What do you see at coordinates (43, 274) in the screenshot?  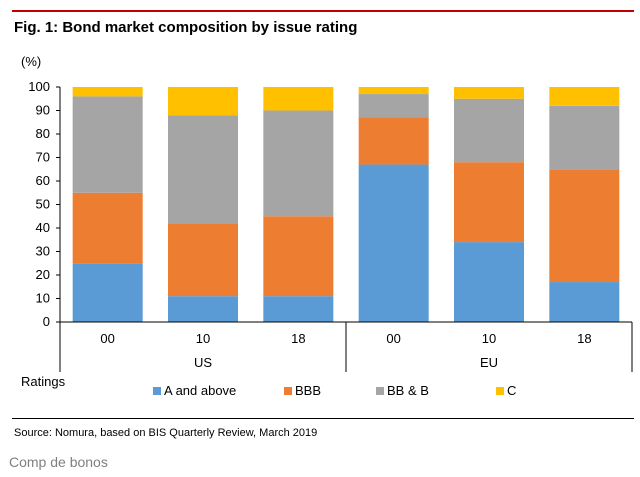 I see `y-tick-label: 20` at bounding box center [43, 274].